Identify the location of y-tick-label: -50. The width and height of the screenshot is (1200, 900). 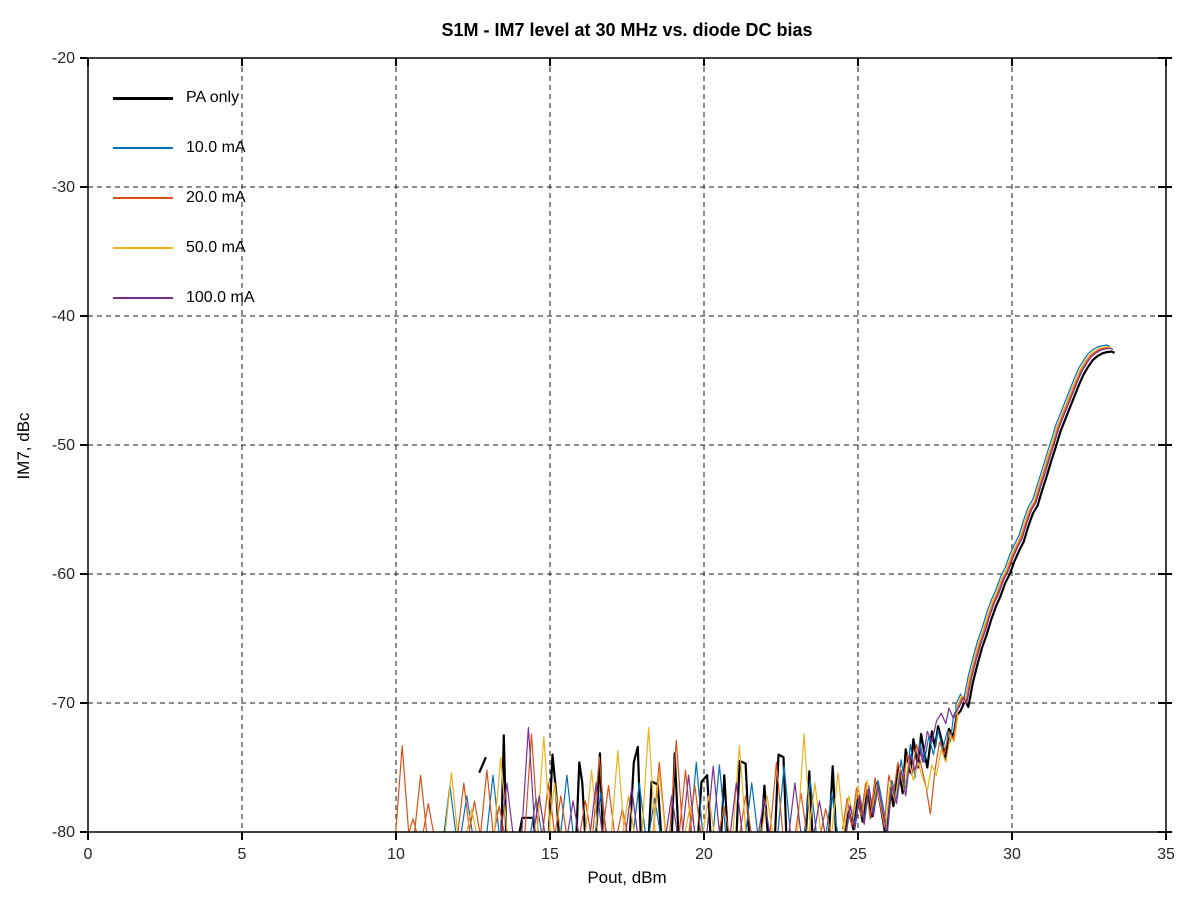
(63, 445).